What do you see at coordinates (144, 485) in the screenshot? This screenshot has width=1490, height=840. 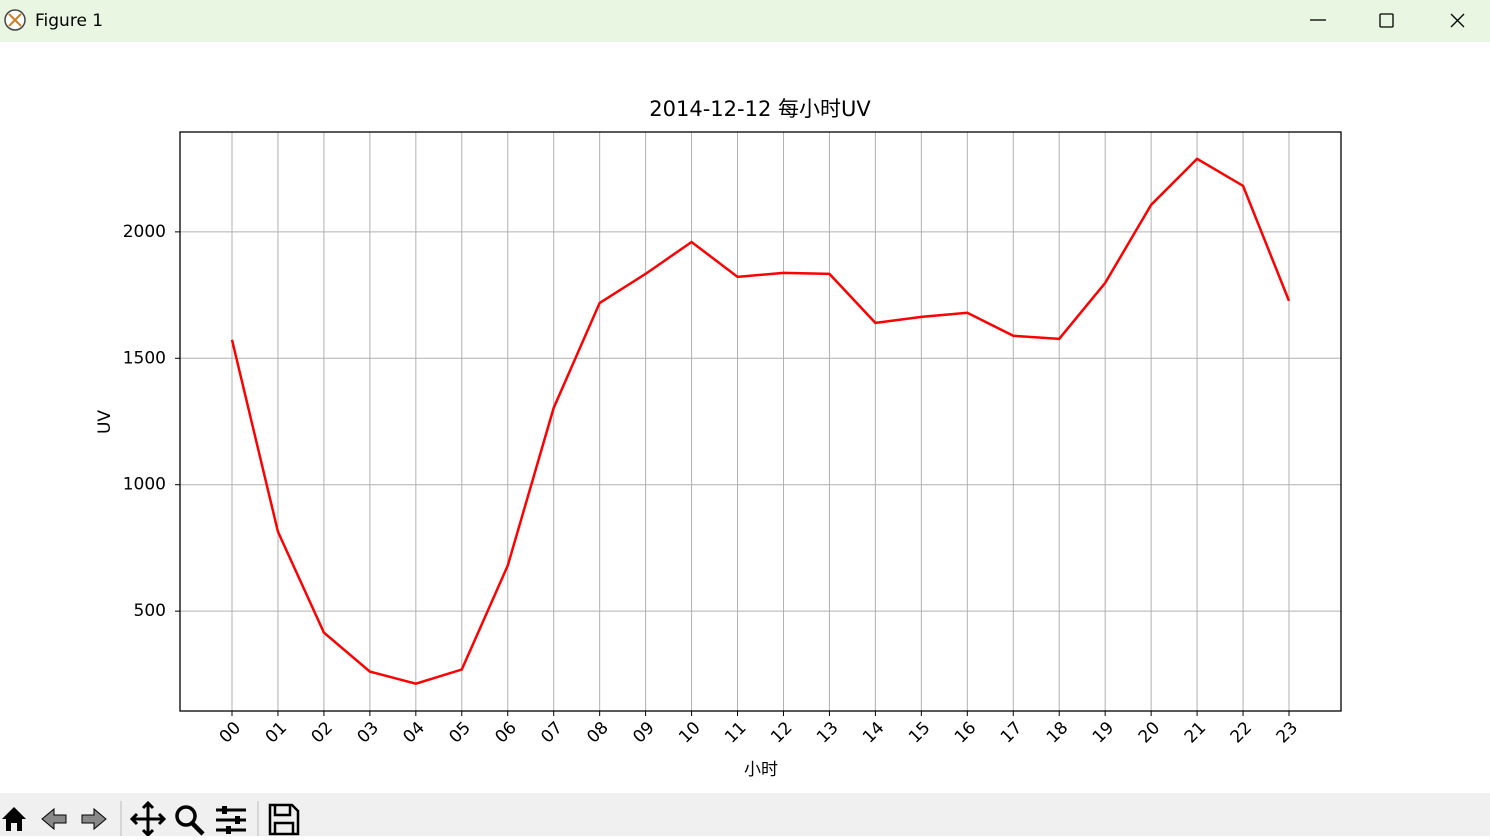 I see `y-tick-label: 1000` at bounding box center [144, 485].